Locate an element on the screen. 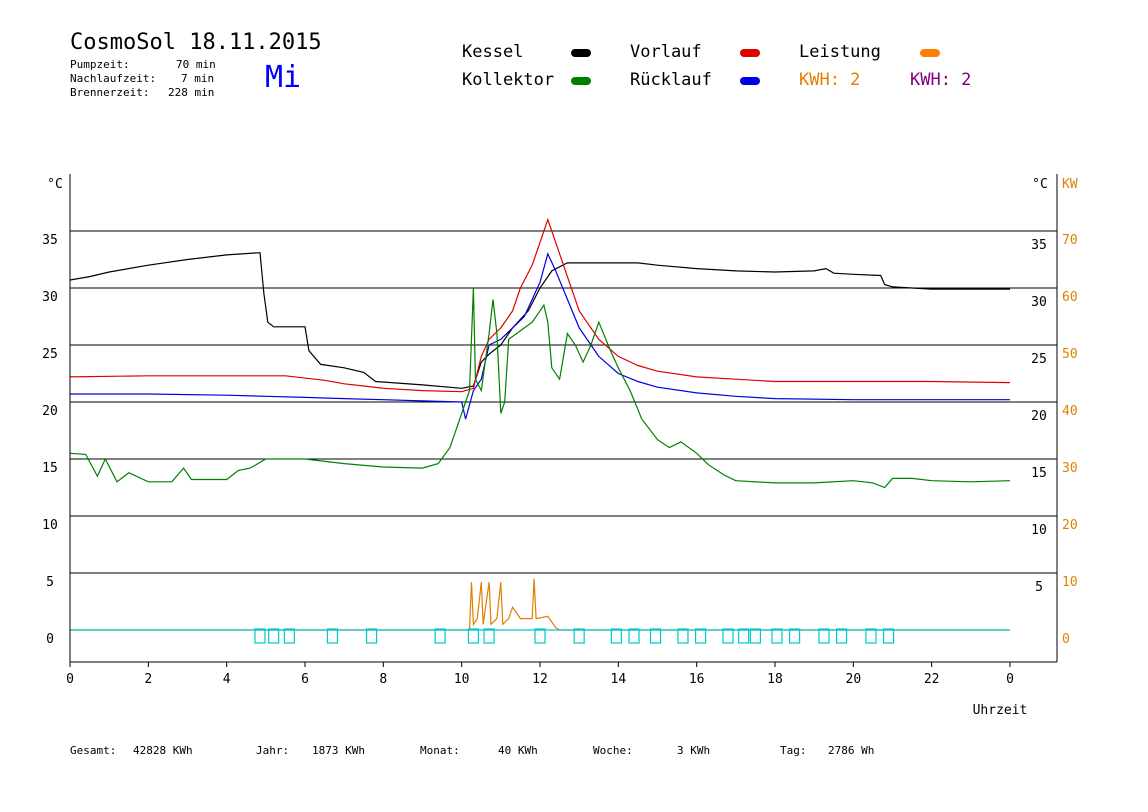 This screenshot has width=1148, height=812. y-left-unit: °C is located at coordinates (55, 184).